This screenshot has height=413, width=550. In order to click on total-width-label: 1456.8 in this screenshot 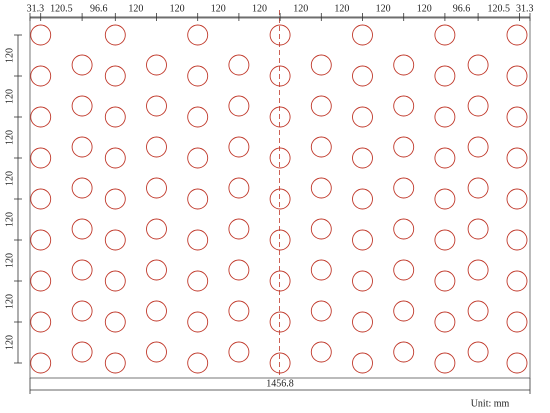, I will do `click(280, 383)`.